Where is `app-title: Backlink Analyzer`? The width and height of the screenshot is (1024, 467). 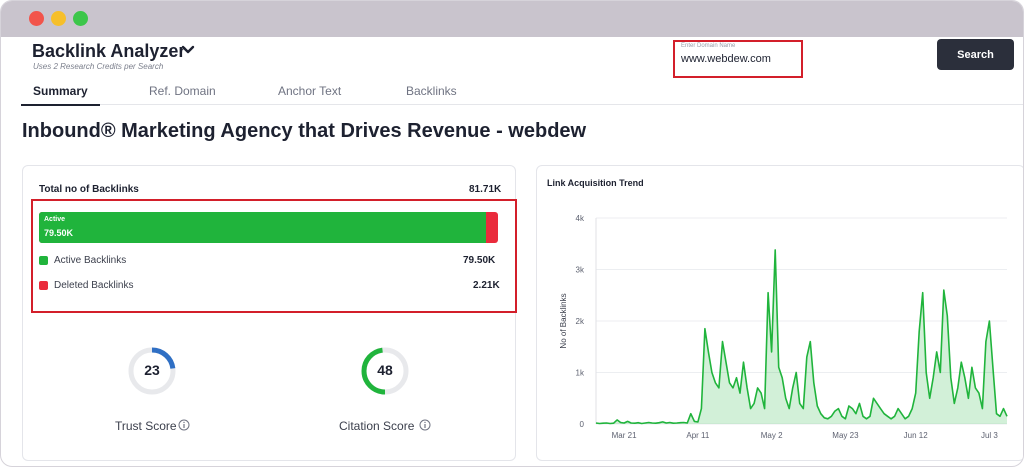 app-title: Backlink Analyzer is located at coordinates (109, 51).